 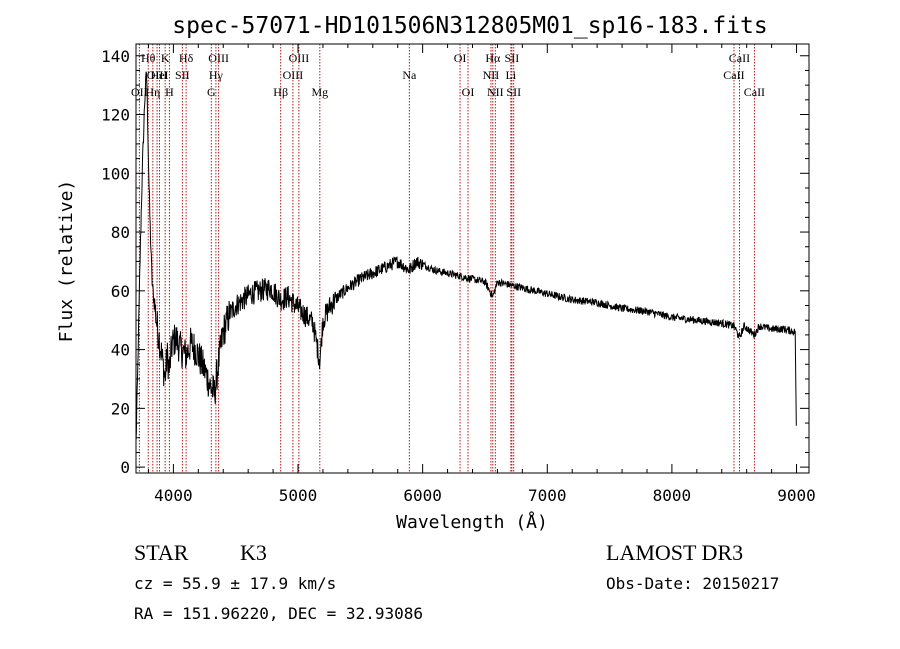 I want to click on y-tick-label: 100, so click(x=115, y=173).